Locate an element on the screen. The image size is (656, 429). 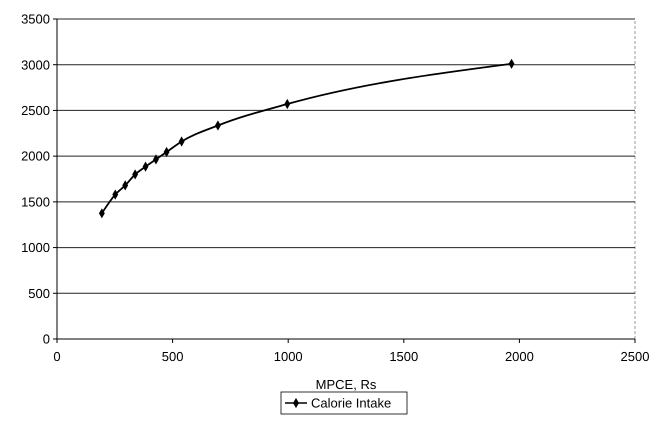
y-tick-label: 1500 is located at coordinates (35, 202).